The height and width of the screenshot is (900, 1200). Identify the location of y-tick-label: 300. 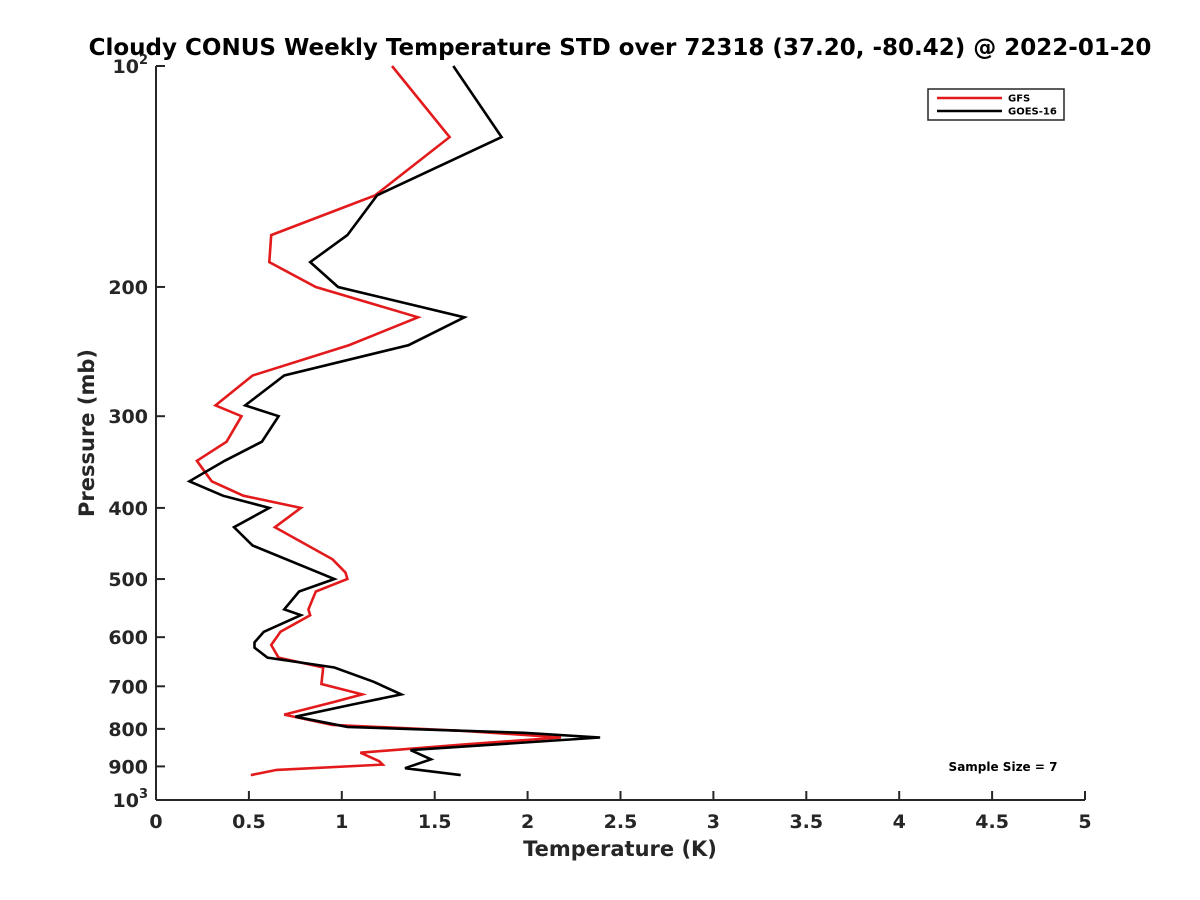
(128, 417).